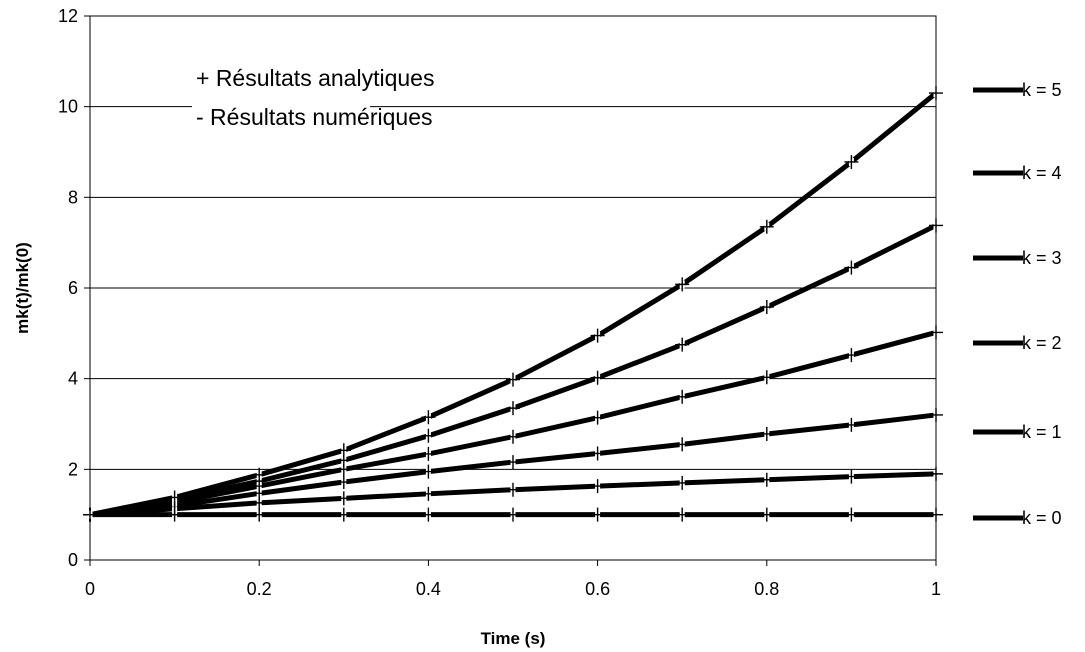 This screenshot has width=1085, height=652. What do you see at coordinates (1017, 343) in the screenshot?
I see `legend-entry: k = 2` at bounding box center [1017, 343].